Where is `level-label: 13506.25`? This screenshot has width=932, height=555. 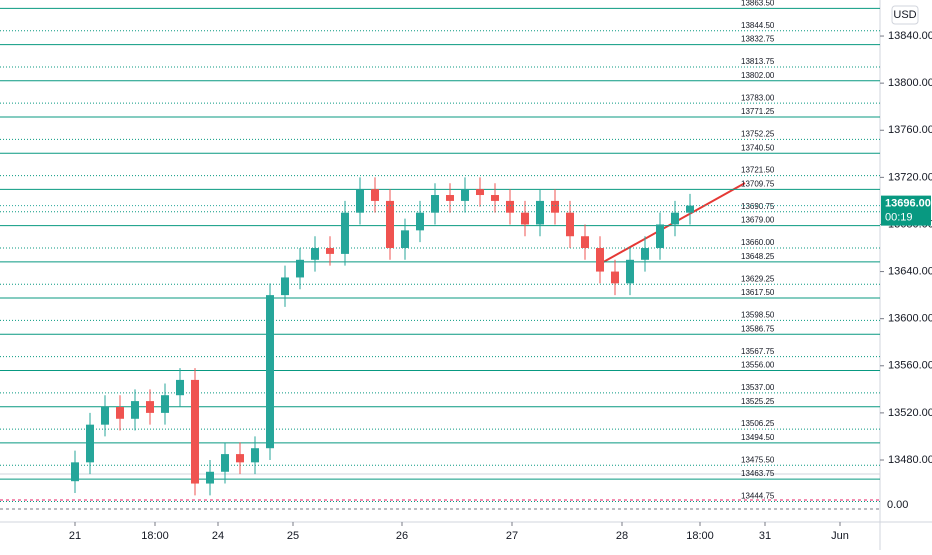
level-label: 13506.25 is located at coordinates (758, 423).